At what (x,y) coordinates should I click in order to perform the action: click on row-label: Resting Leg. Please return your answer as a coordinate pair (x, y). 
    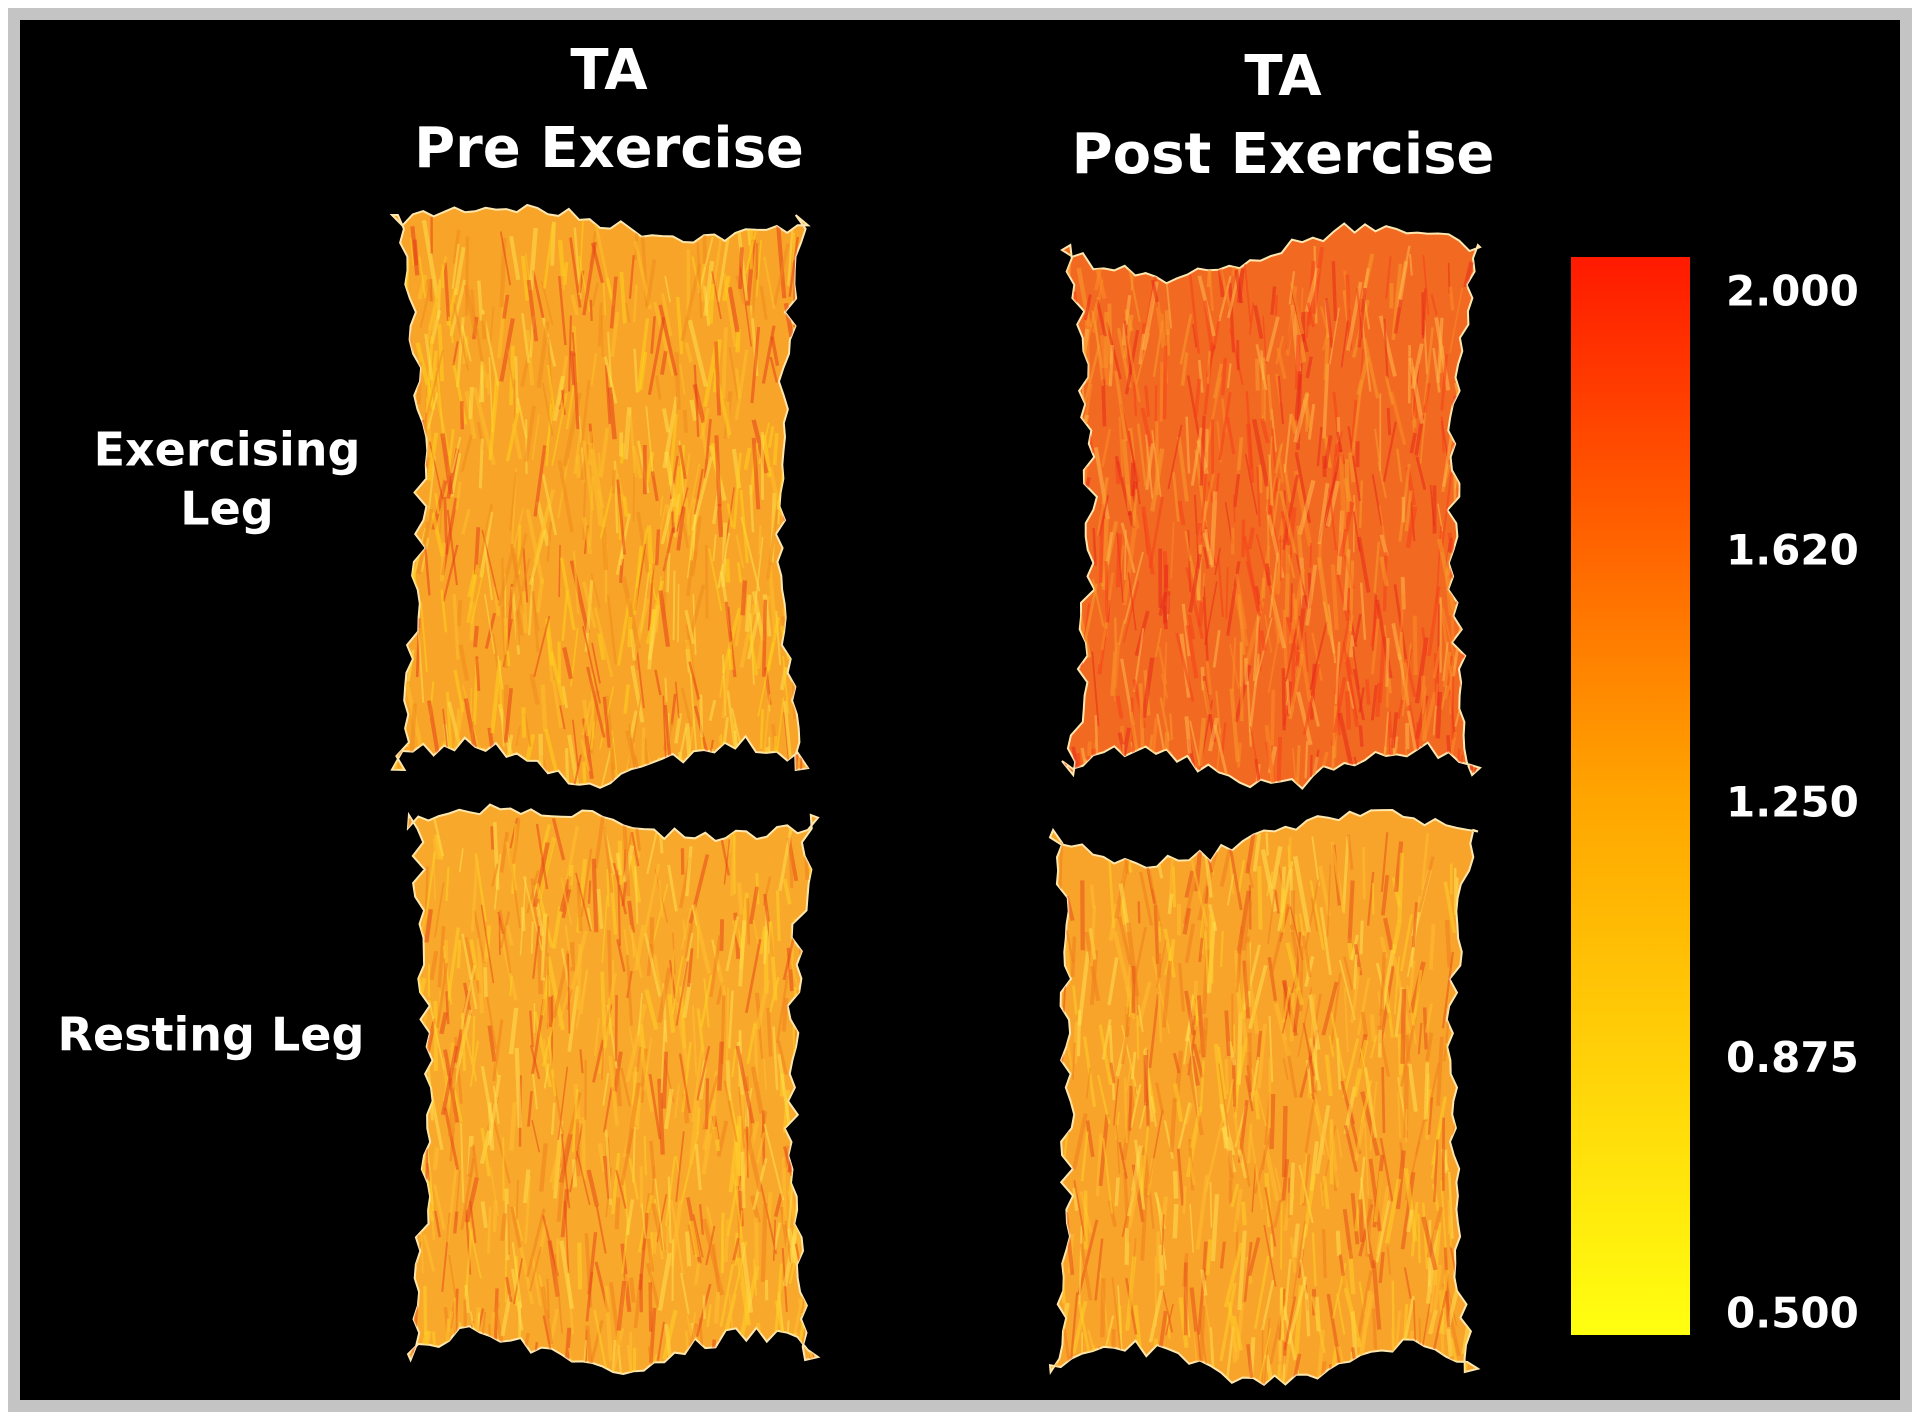
    Looking at the image, I should click on (211, 1035).